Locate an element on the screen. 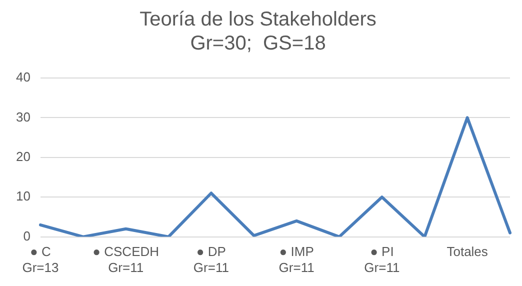  y-tick-label: 40 is located at coordinates (23, 77).